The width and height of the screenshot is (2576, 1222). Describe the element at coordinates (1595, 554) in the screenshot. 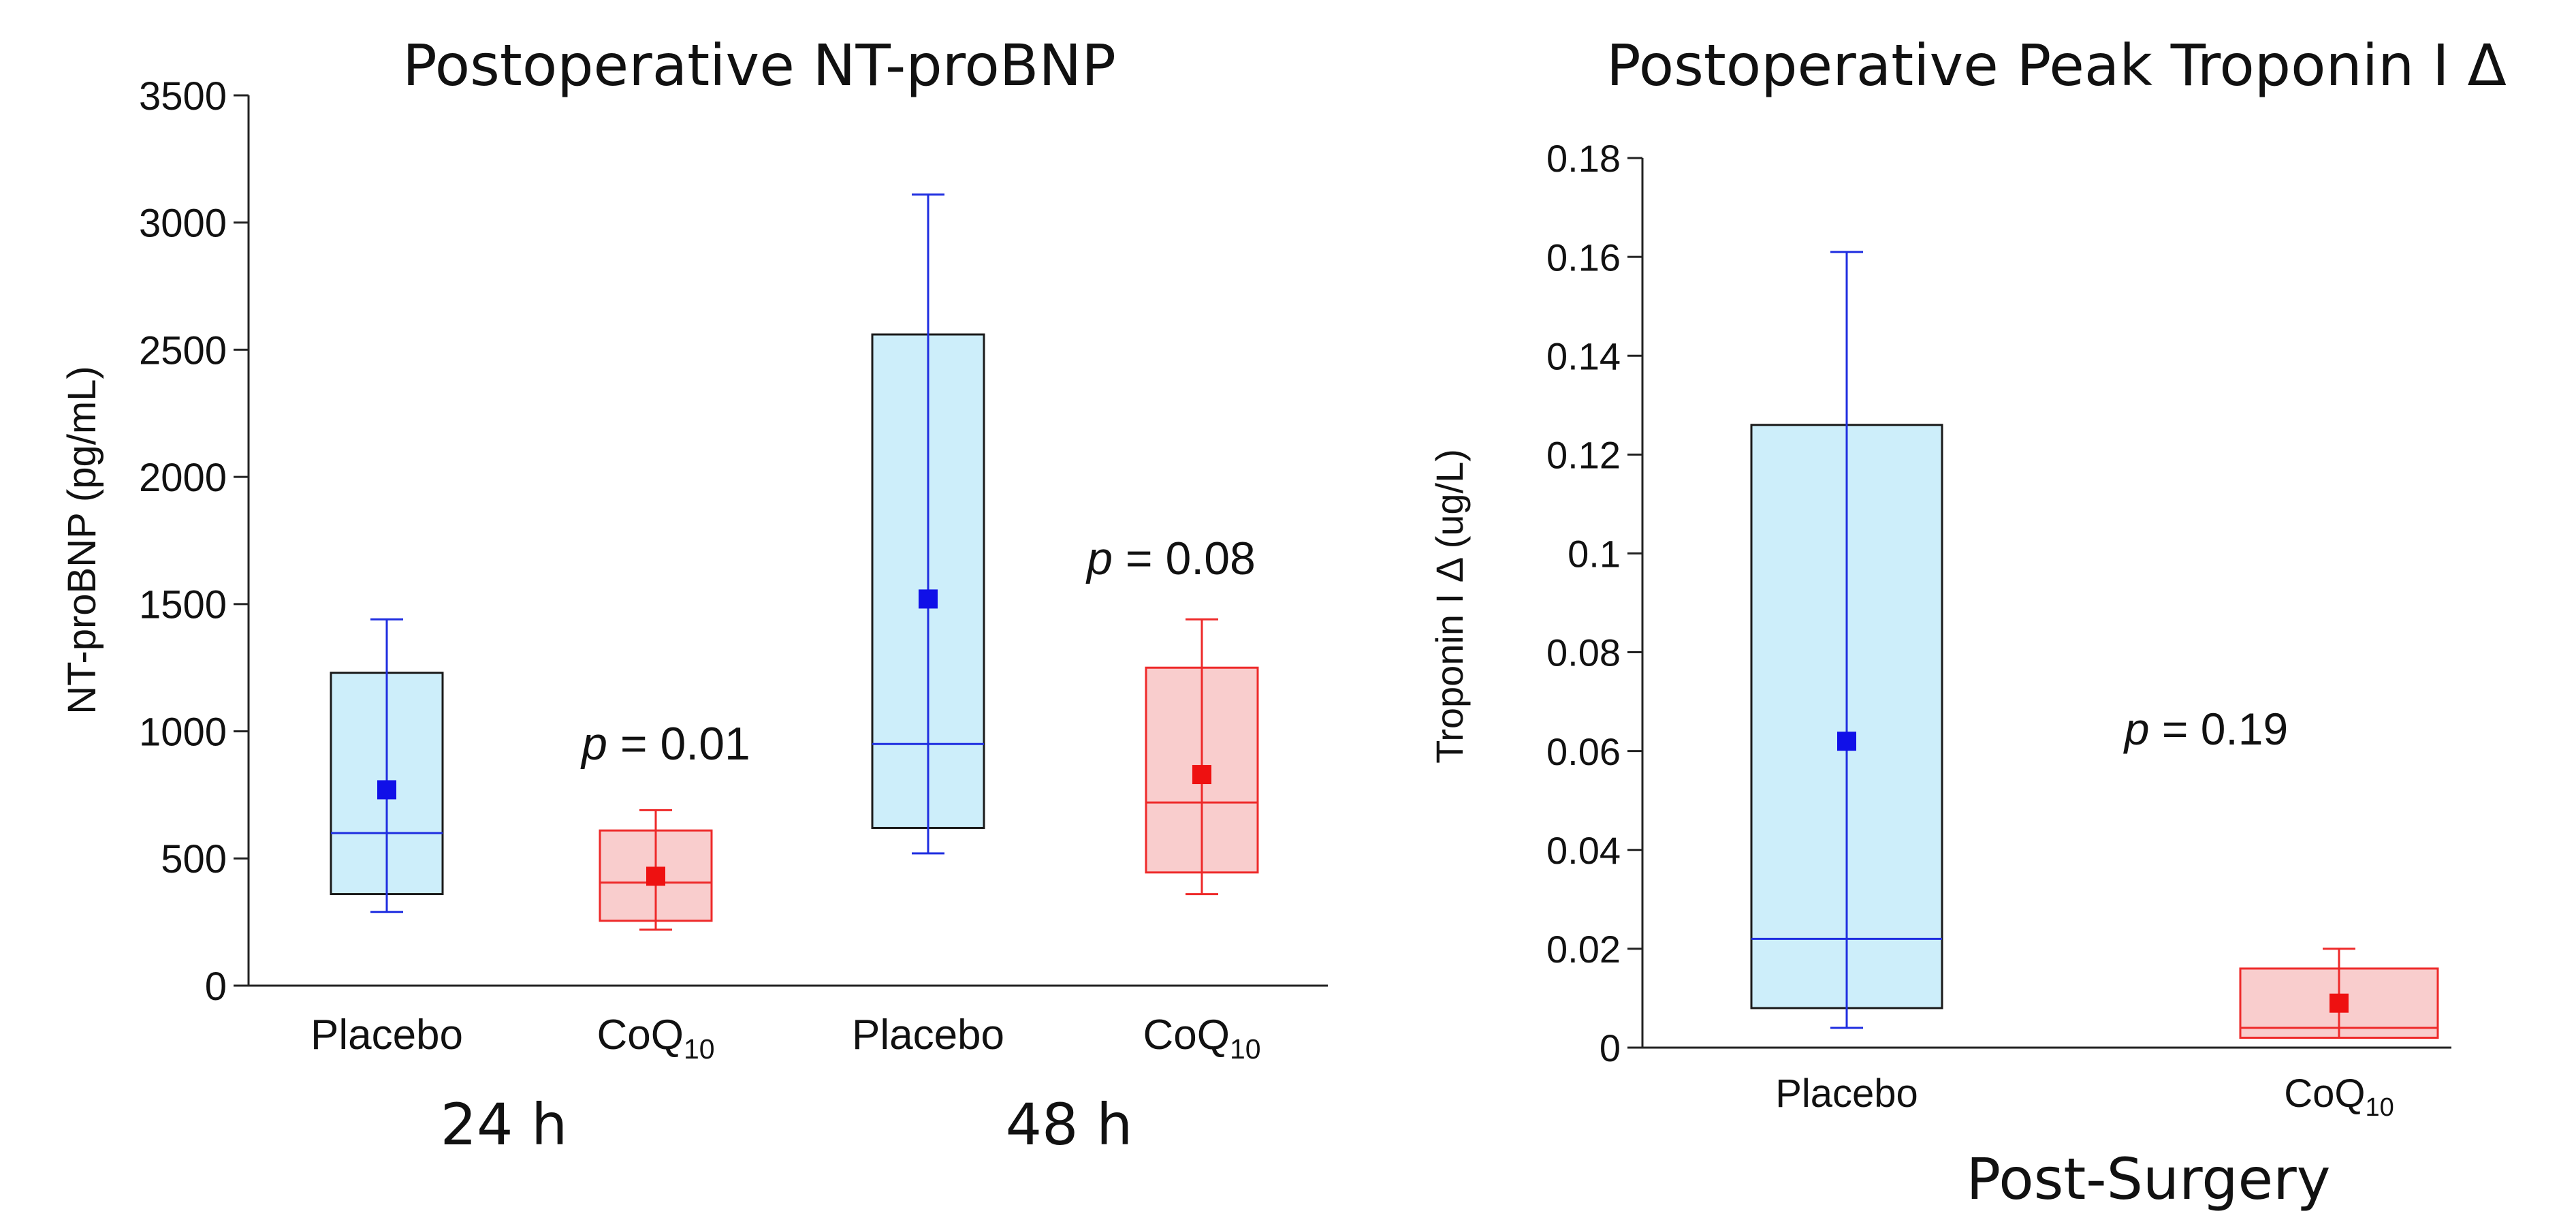

I see `troponin-y-tick-label: 0.1` at that location.